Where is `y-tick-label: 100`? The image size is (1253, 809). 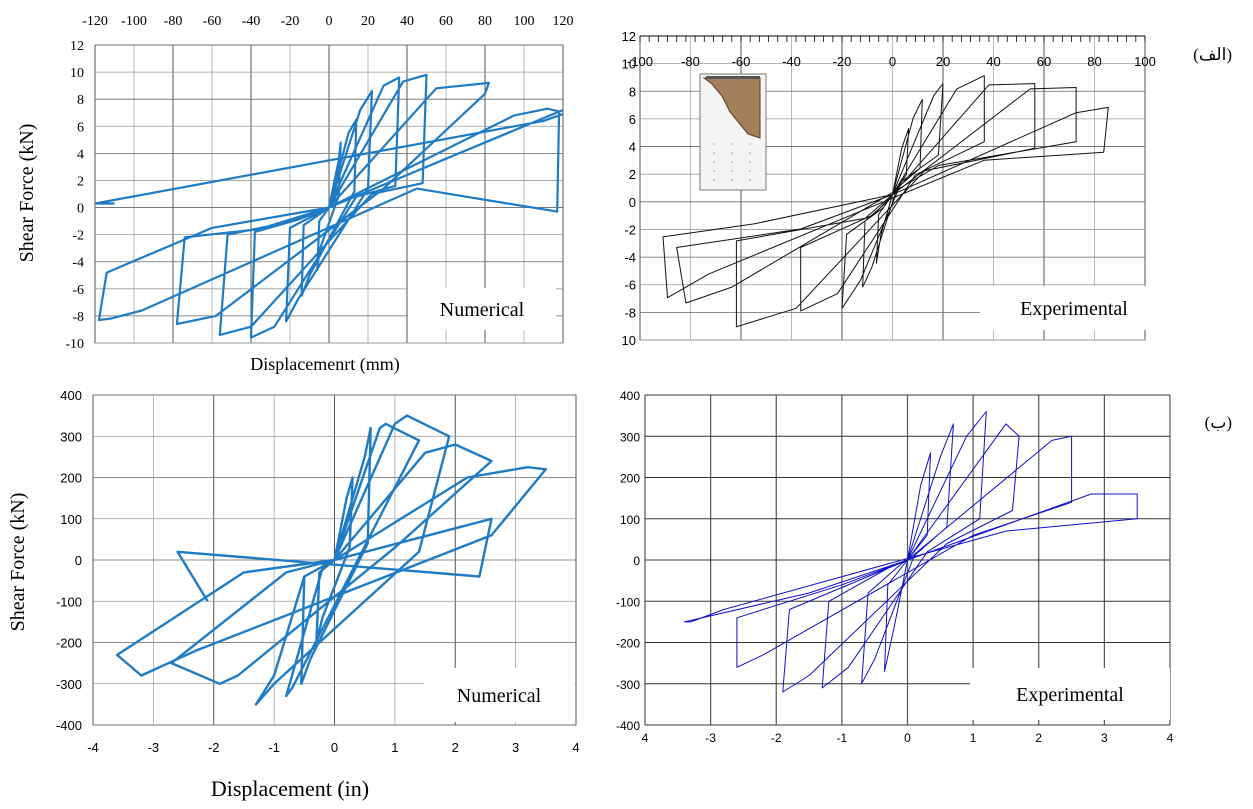
y-tick-label: 100 is located at coordinates (71, 519).